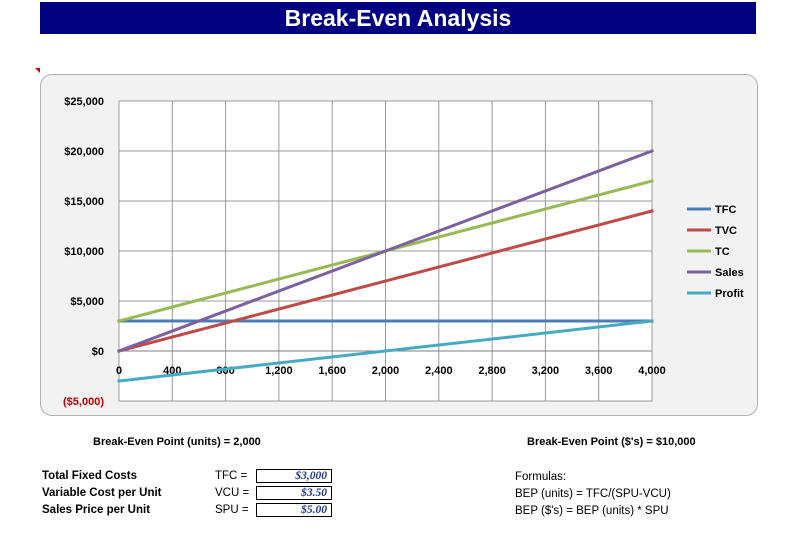 This screenshot has width=800, height=536. I want to click on y-tick-label: $0, so click(98, 352).